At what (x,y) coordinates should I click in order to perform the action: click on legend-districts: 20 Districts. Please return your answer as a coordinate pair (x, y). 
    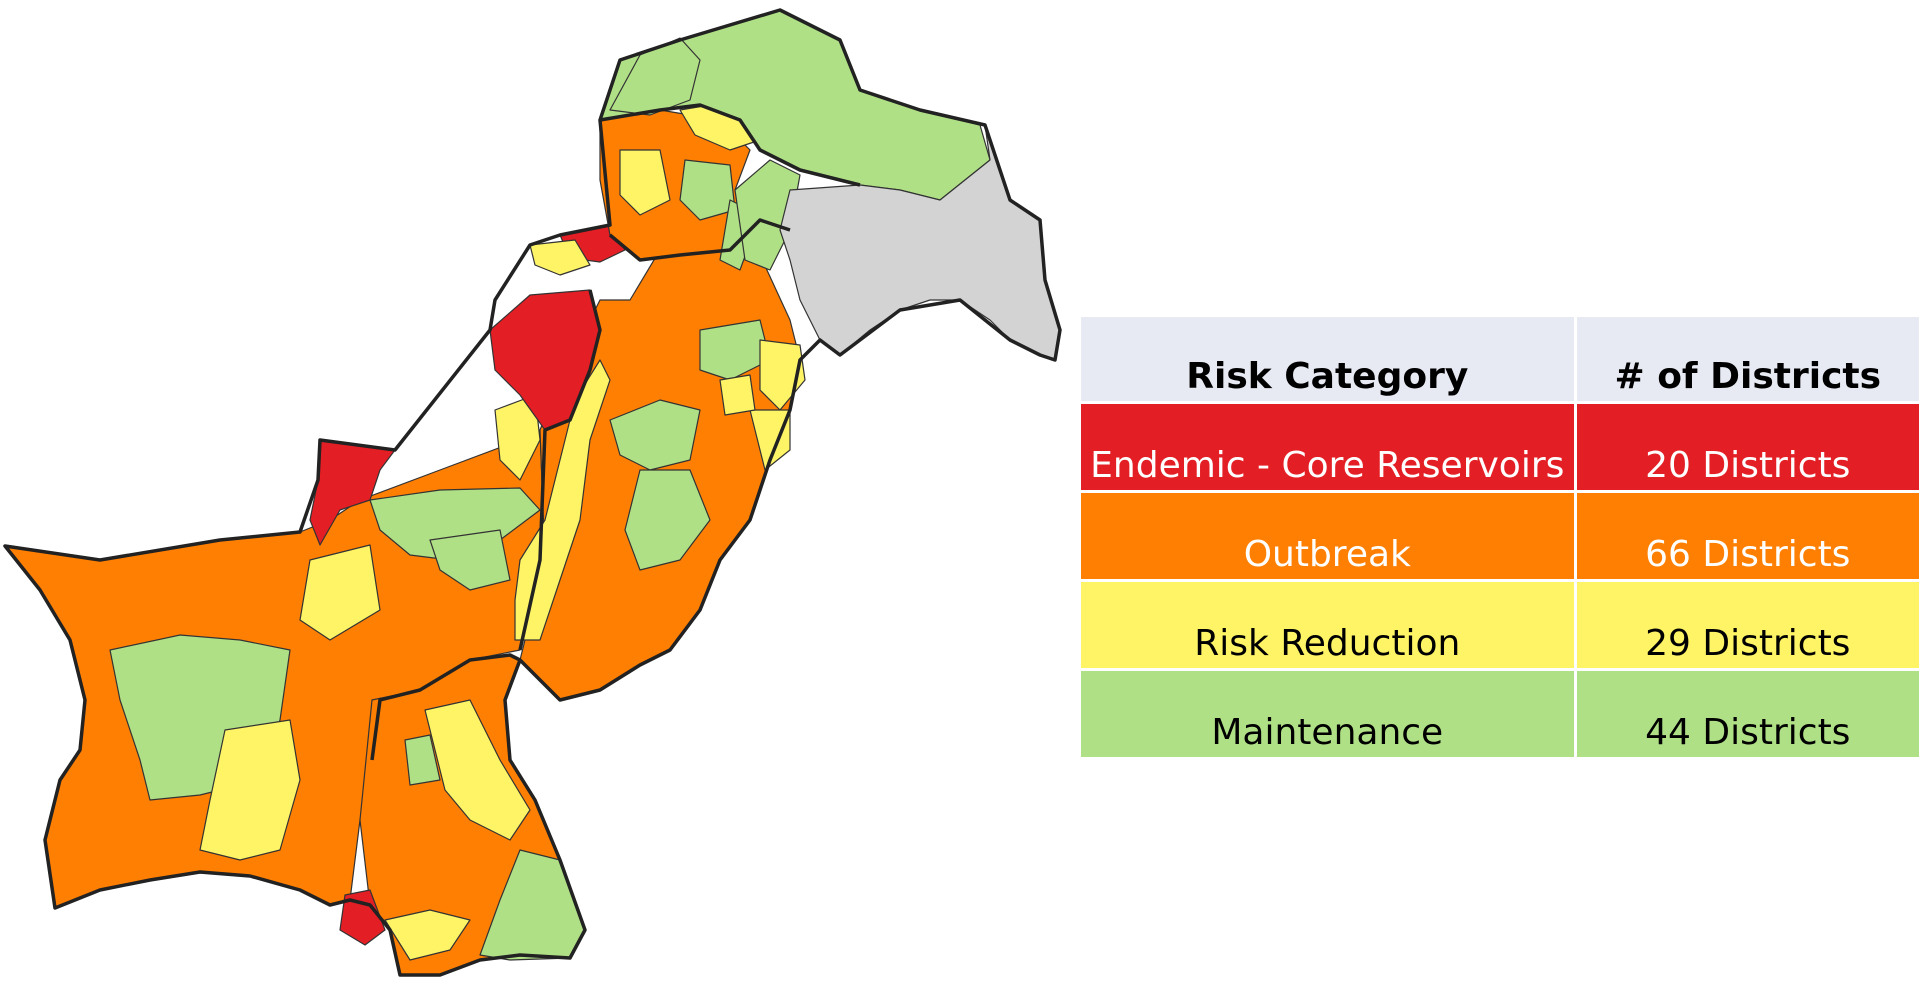
    Looking at the image, I should click on (1748, 447).